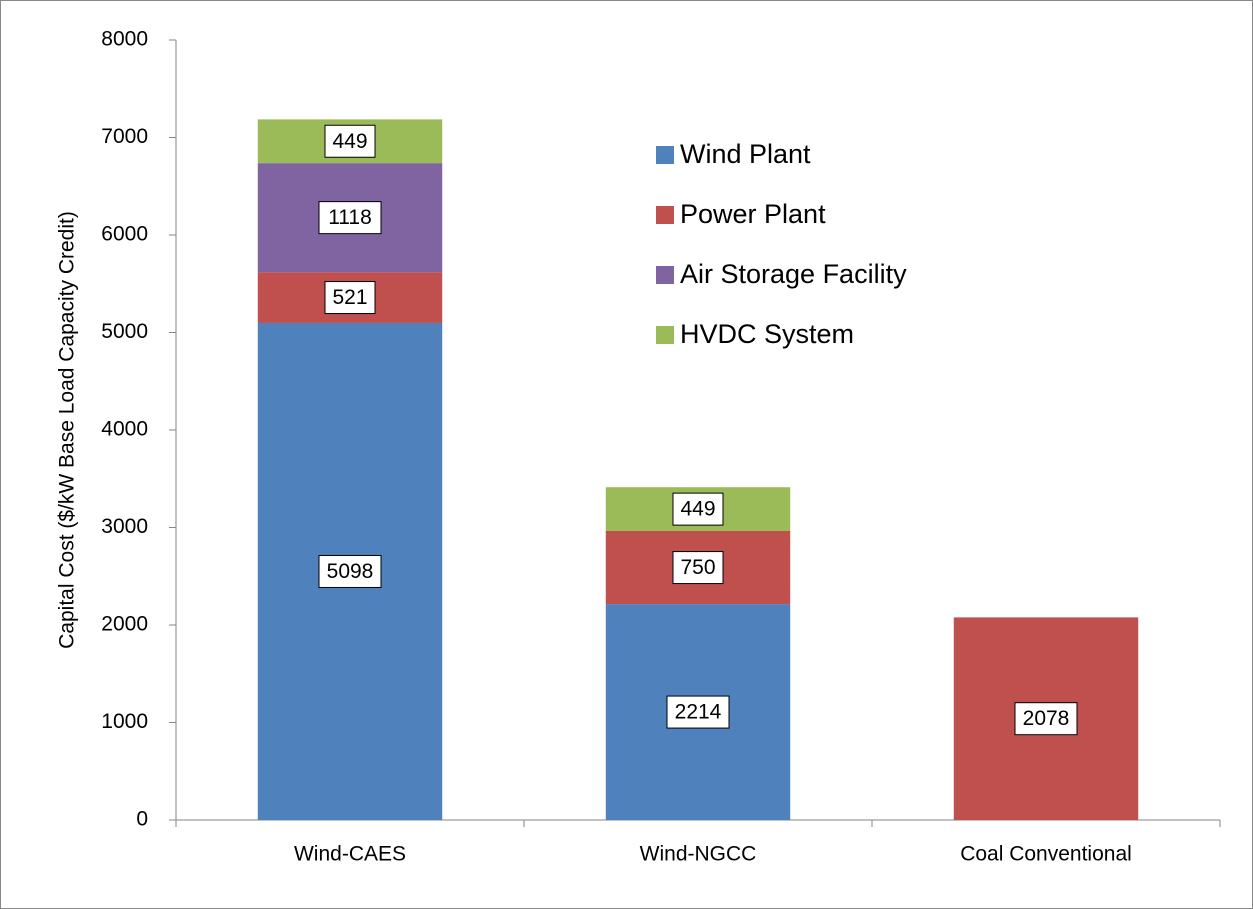  Describe the element at coordinates (1046, 854) in the screenshot. I see `x-tick-label: Coal Conventional` at that location.